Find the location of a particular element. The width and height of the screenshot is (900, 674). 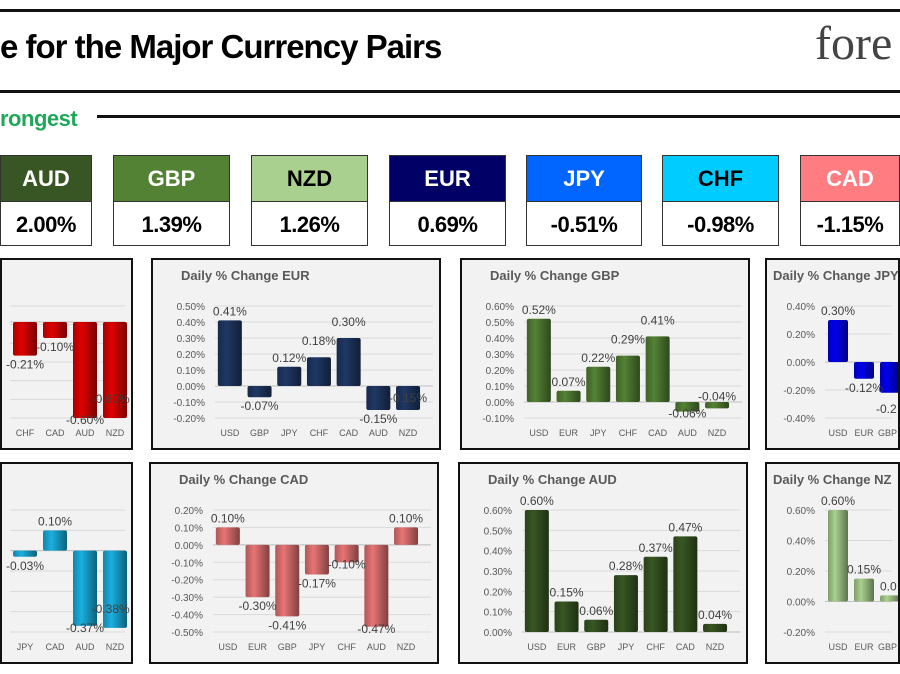

currency-box-chf: CHF -0.98% is located at coordinates (720, 200).